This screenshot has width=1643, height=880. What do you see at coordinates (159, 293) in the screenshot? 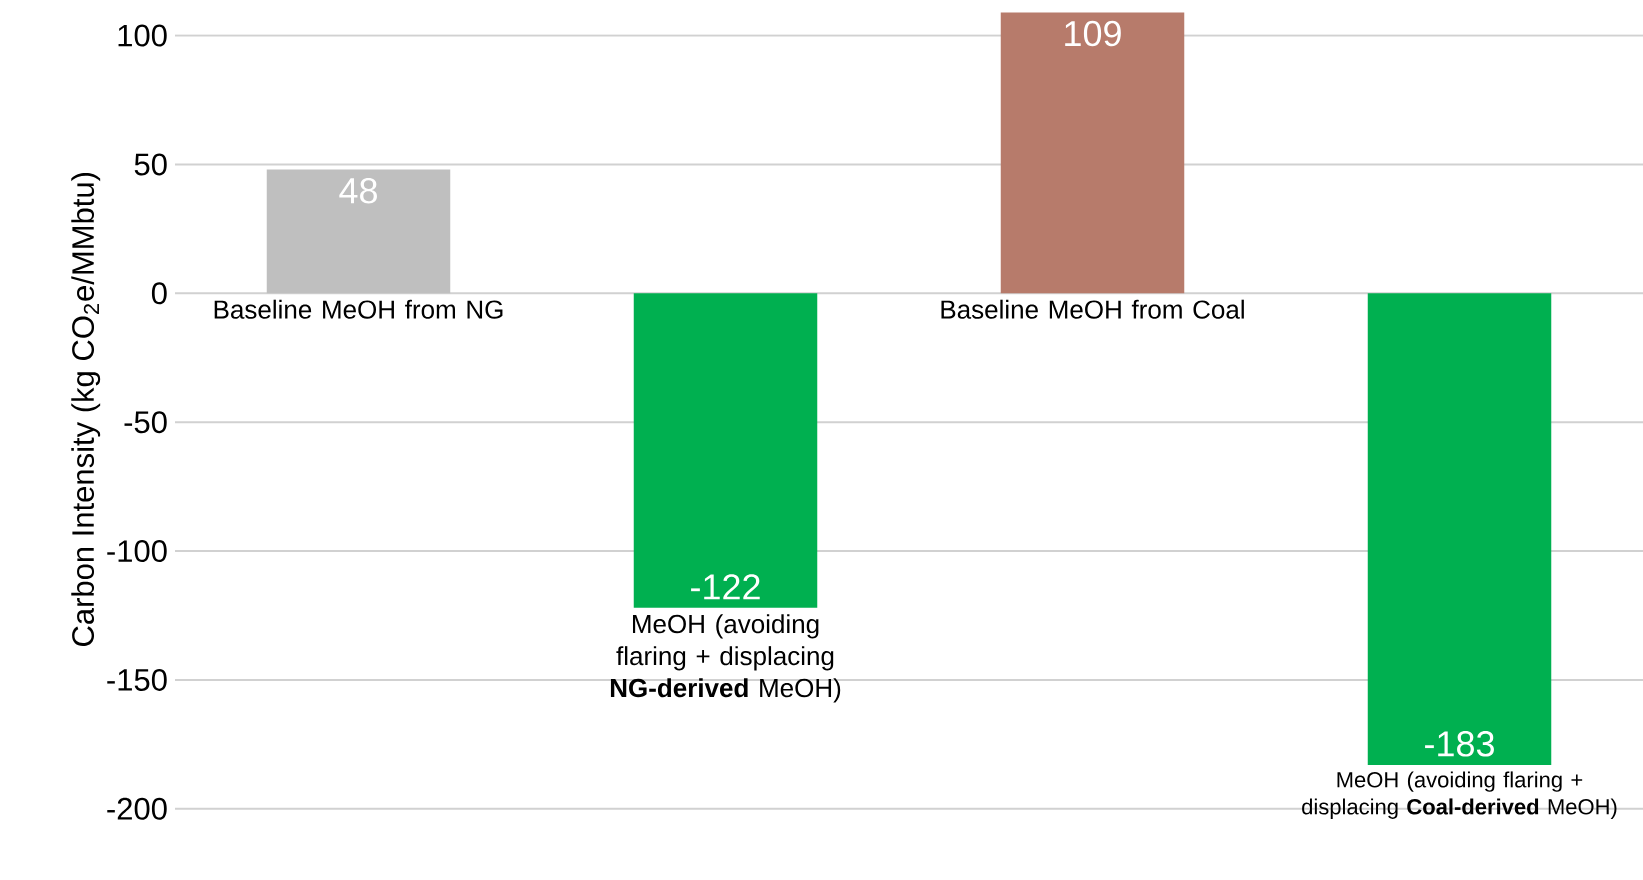
I see `y-tick-label: 0` at bounding box center [159, 293].